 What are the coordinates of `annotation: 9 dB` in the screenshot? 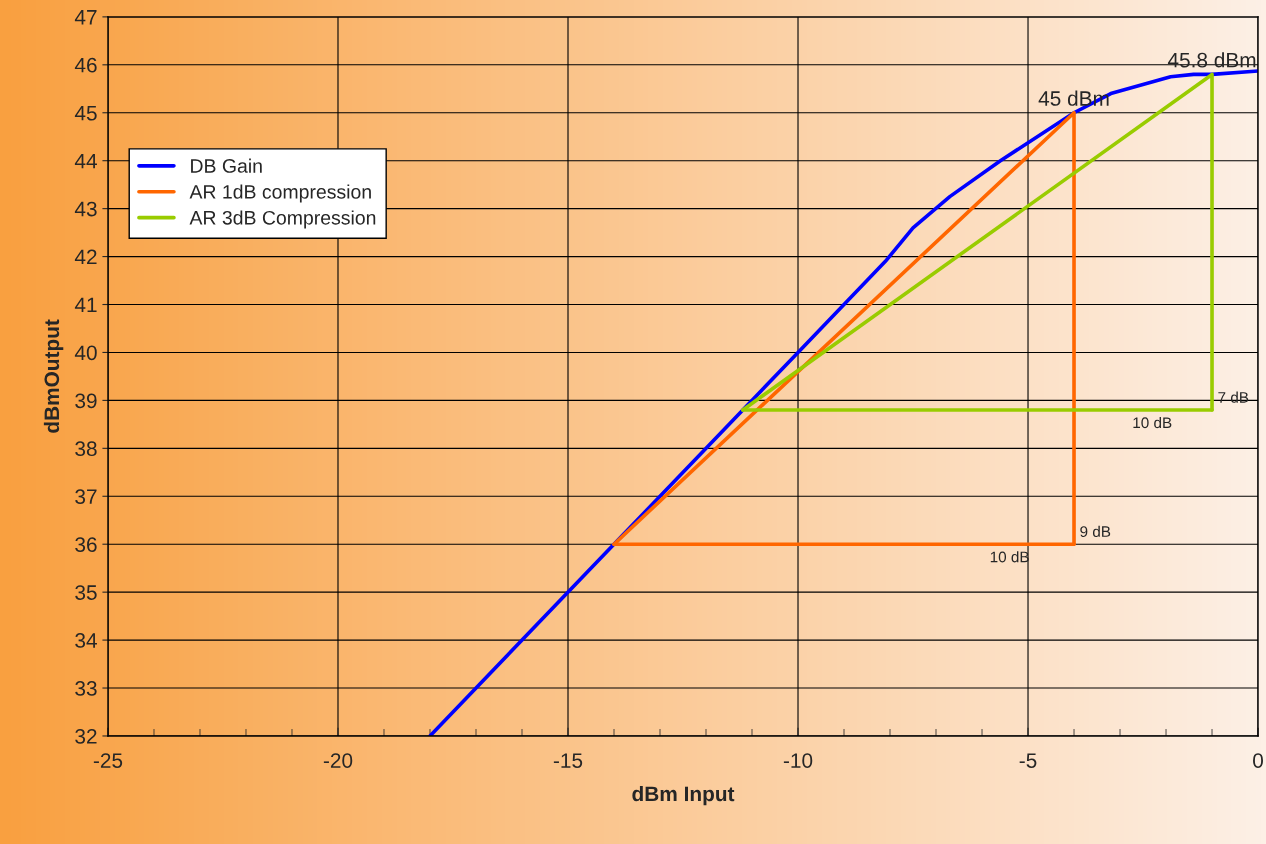 It's located at (1095, 531).